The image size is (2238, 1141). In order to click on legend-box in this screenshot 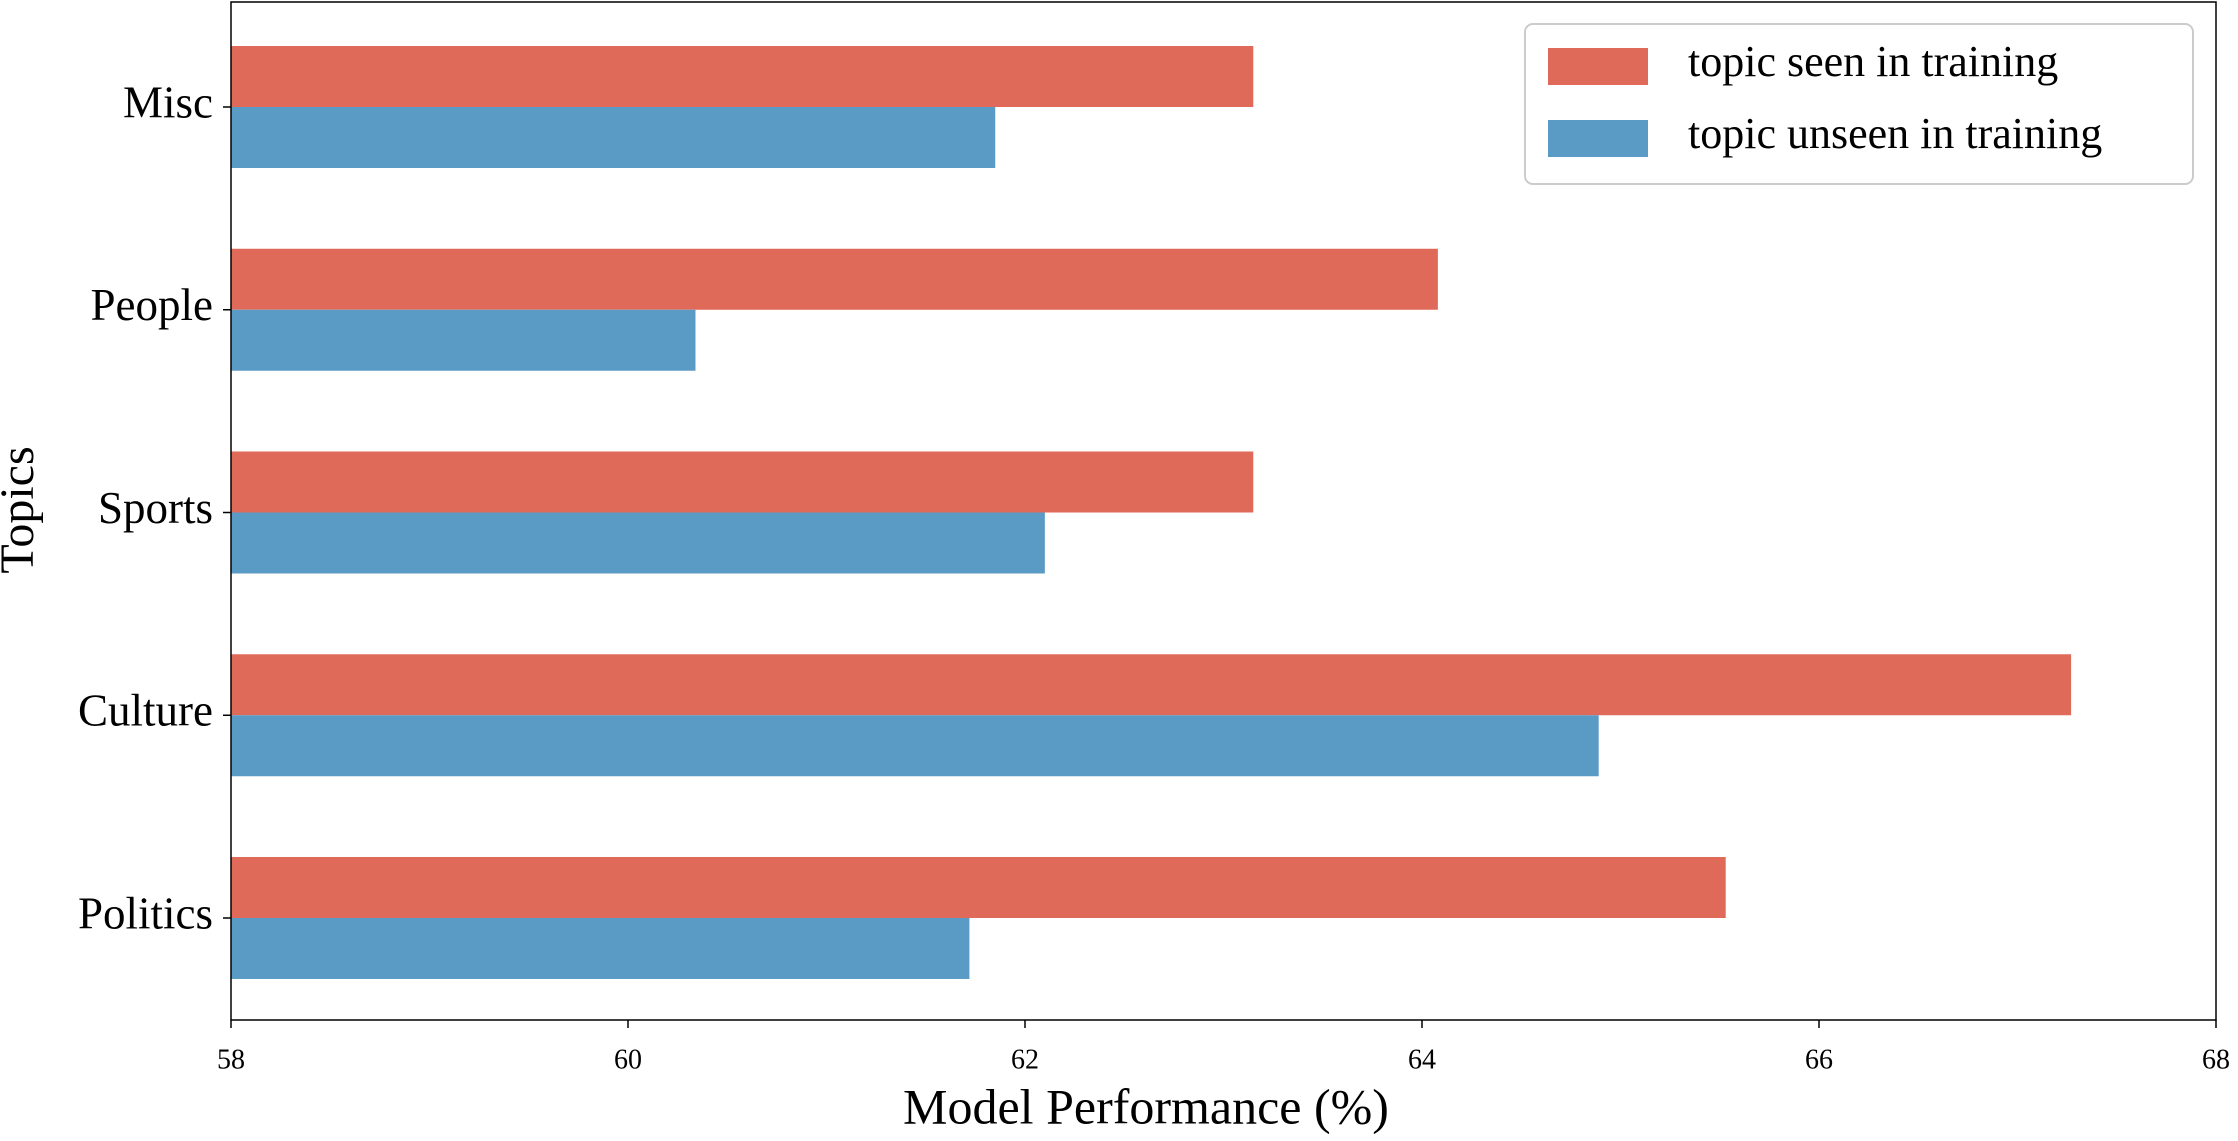, I will do `click(1859, 104)`.